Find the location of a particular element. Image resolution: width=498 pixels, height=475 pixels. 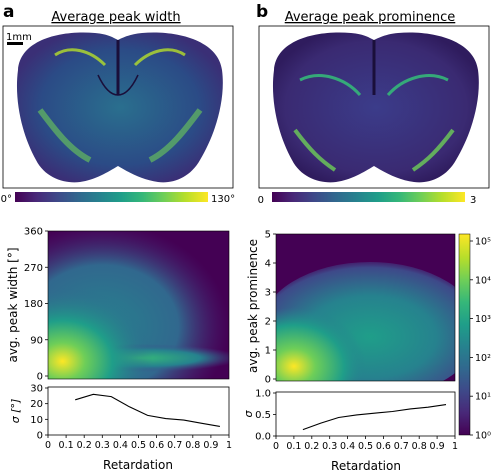

colorbar-log is located at coordinates (464, 334).